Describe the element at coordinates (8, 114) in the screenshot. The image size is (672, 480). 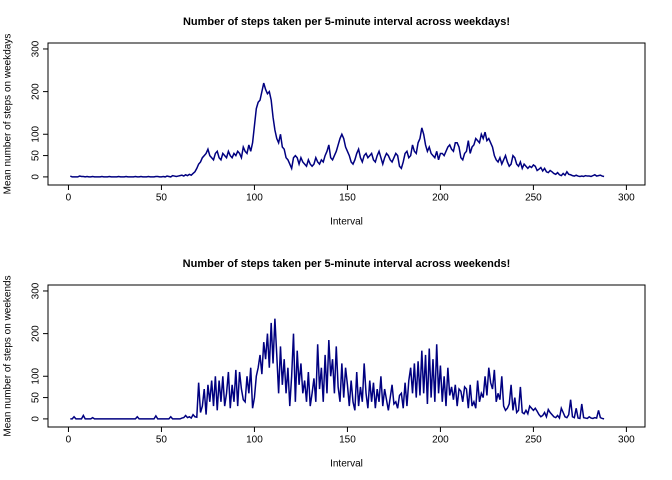
I see `y-axis-label: Mean number of steps on weekdays` at that location.